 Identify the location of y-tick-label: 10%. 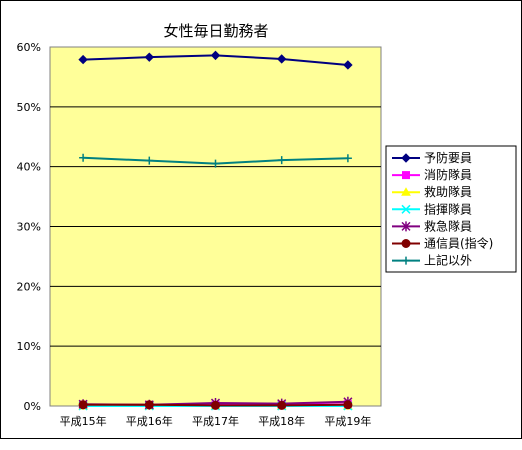
(29, 346).